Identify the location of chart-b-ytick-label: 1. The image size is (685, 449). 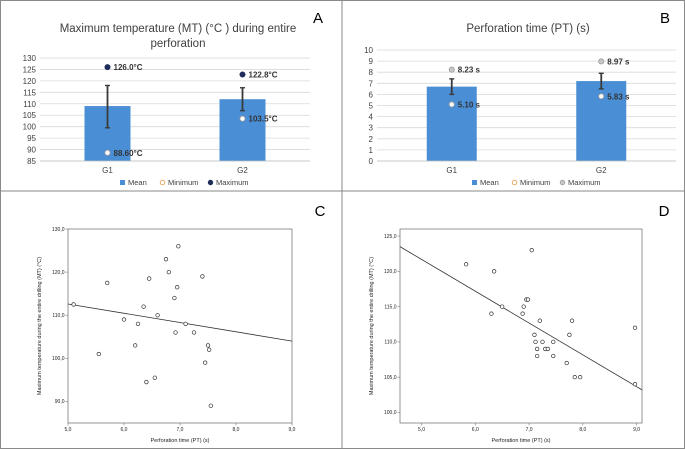
(371, 150).